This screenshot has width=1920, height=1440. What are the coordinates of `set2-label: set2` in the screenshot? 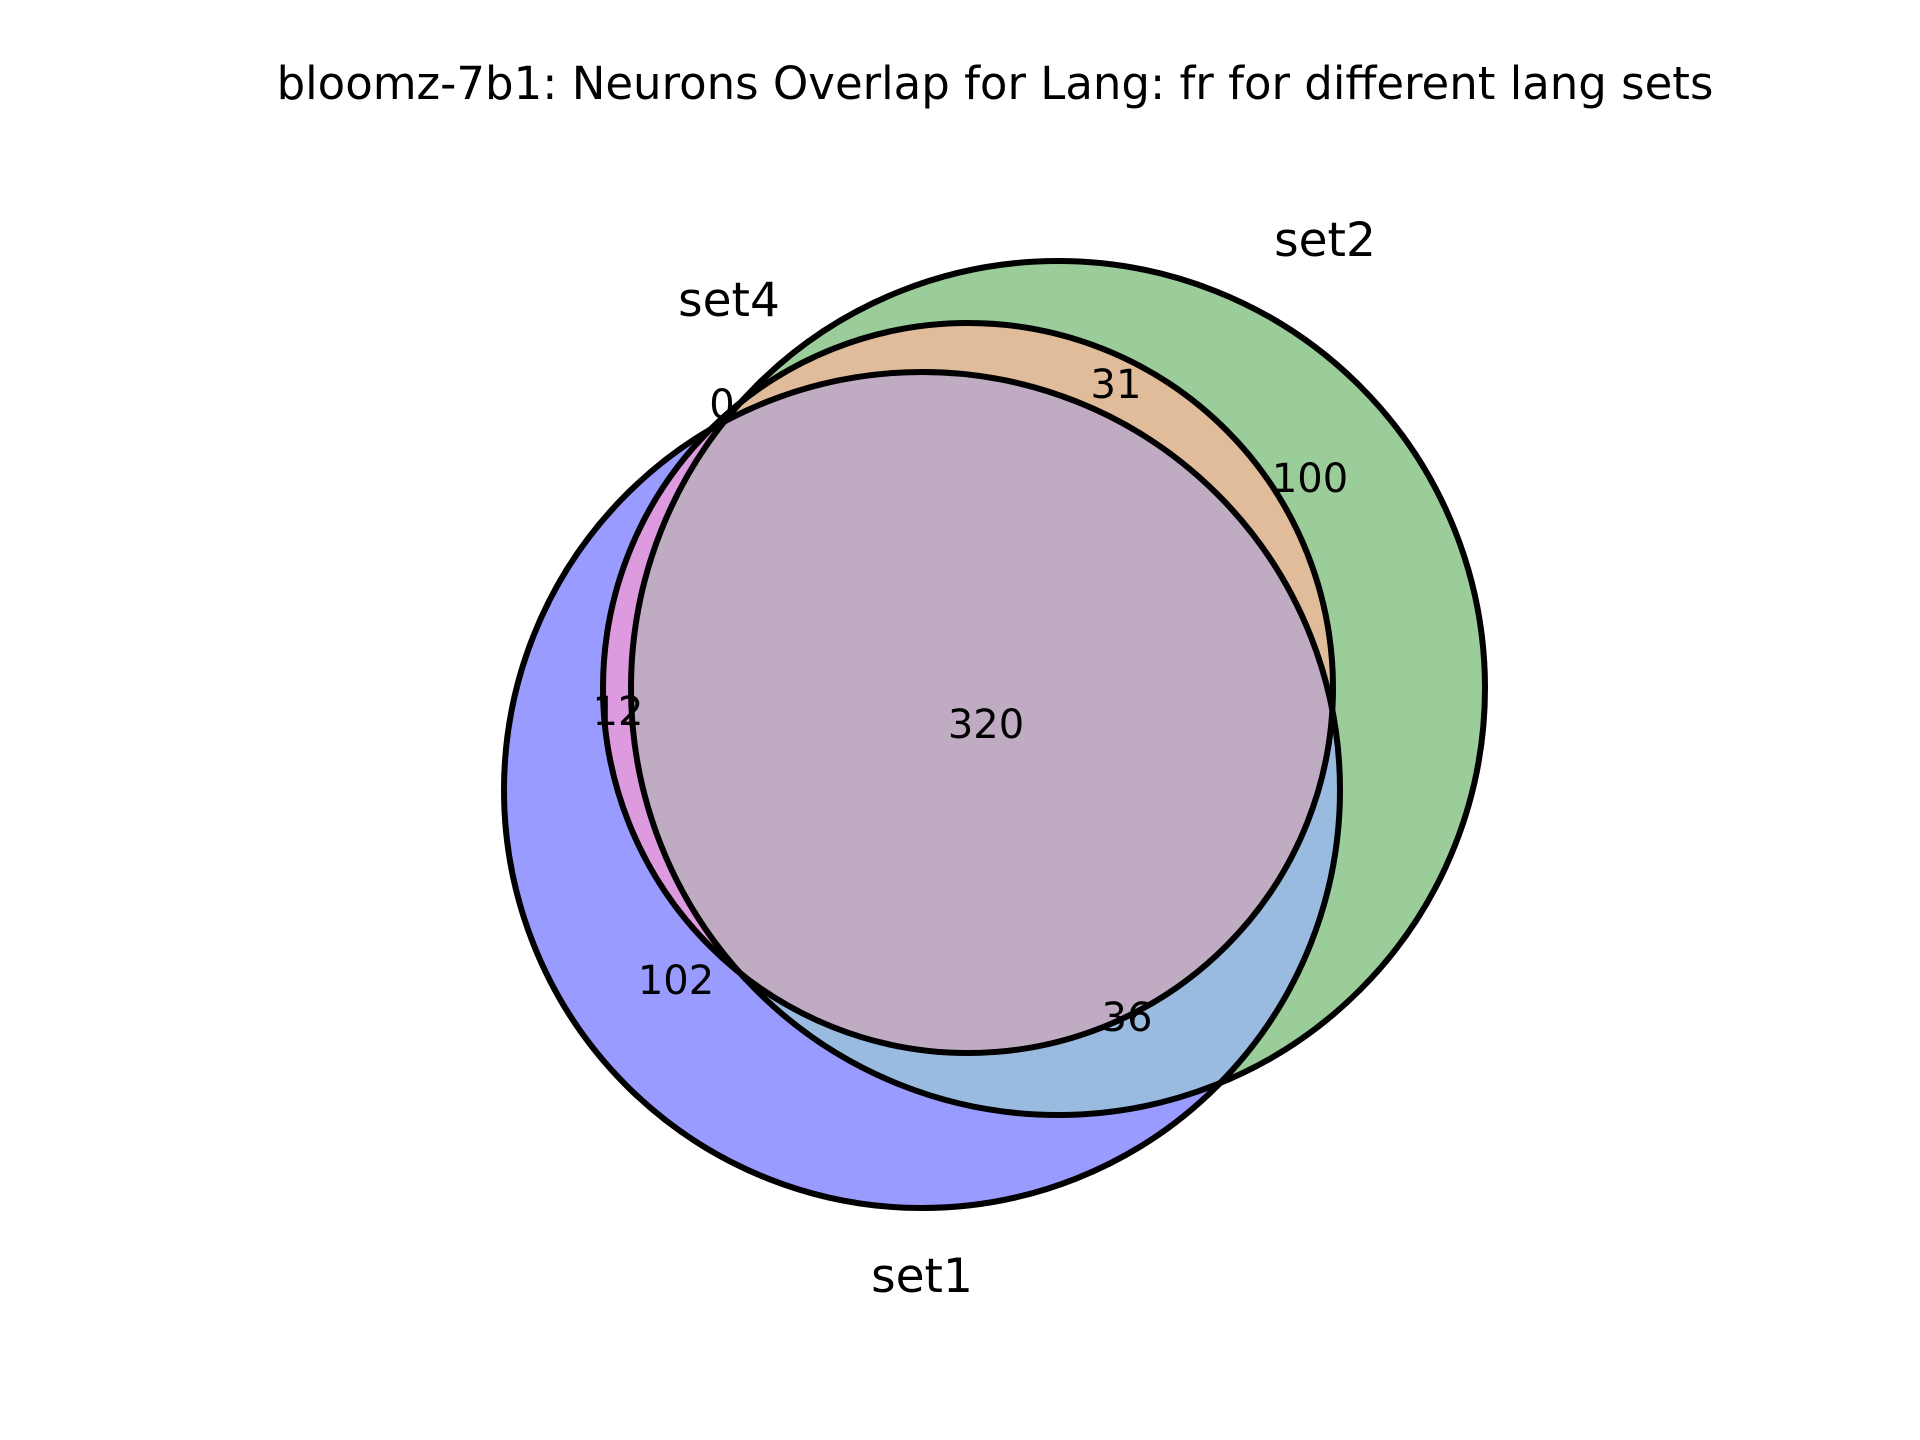 It's located at (1325, 240).